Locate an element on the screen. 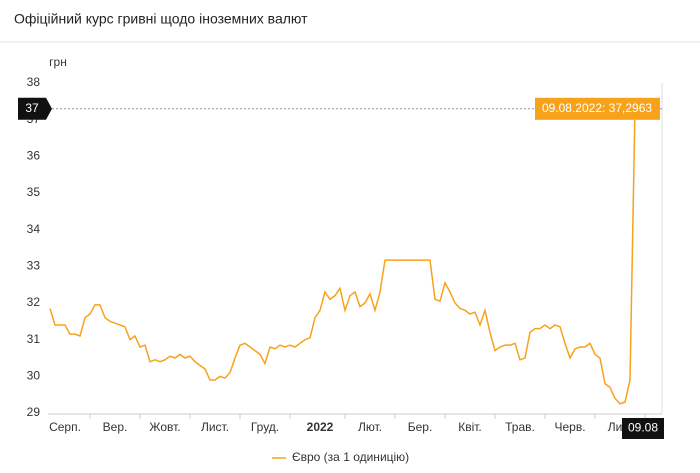 Image resolution: width=700 pixels, height=473 pixels. y-tick-label: 33 is located at coordinates (34, 266).